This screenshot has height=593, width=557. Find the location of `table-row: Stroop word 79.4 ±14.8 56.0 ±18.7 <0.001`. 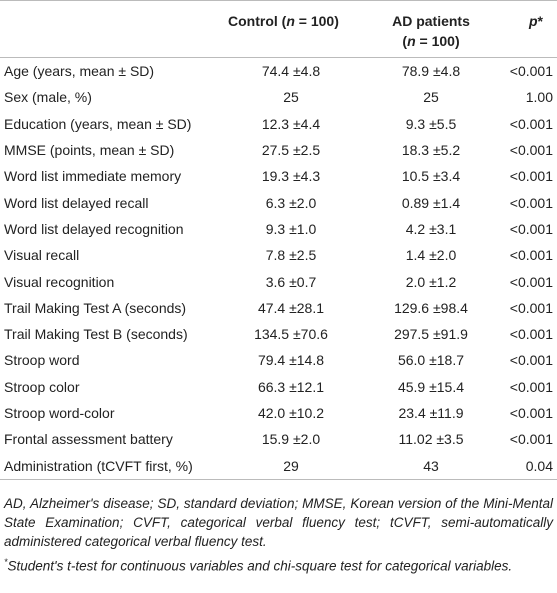

table-row: Stroop word 79.4 ±14.8 56.0 ±18.7 <0.001 is located at coordinates (278, 360).